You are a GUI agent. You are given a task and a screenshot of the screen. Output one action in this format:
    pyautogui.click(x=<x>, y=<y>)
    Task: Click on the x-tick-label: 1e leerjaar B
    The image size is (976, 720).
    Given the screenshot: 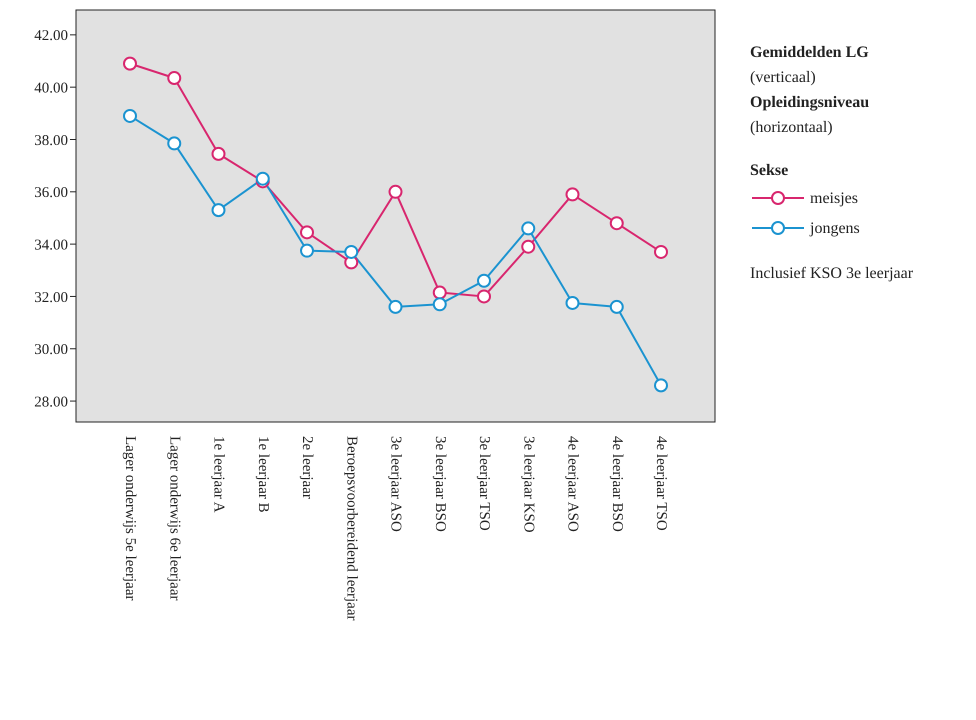 What is the action you would take?
    pyautogui.click(x=262, y=474)
    